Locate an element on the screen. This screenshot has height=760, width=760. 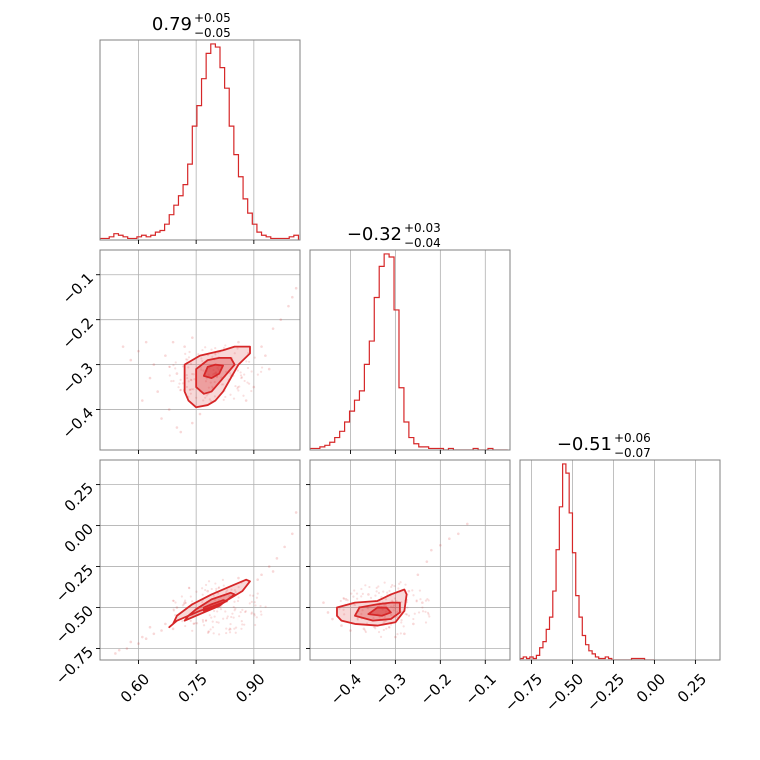
histogram-step-line is located at coordinates (200, 141).